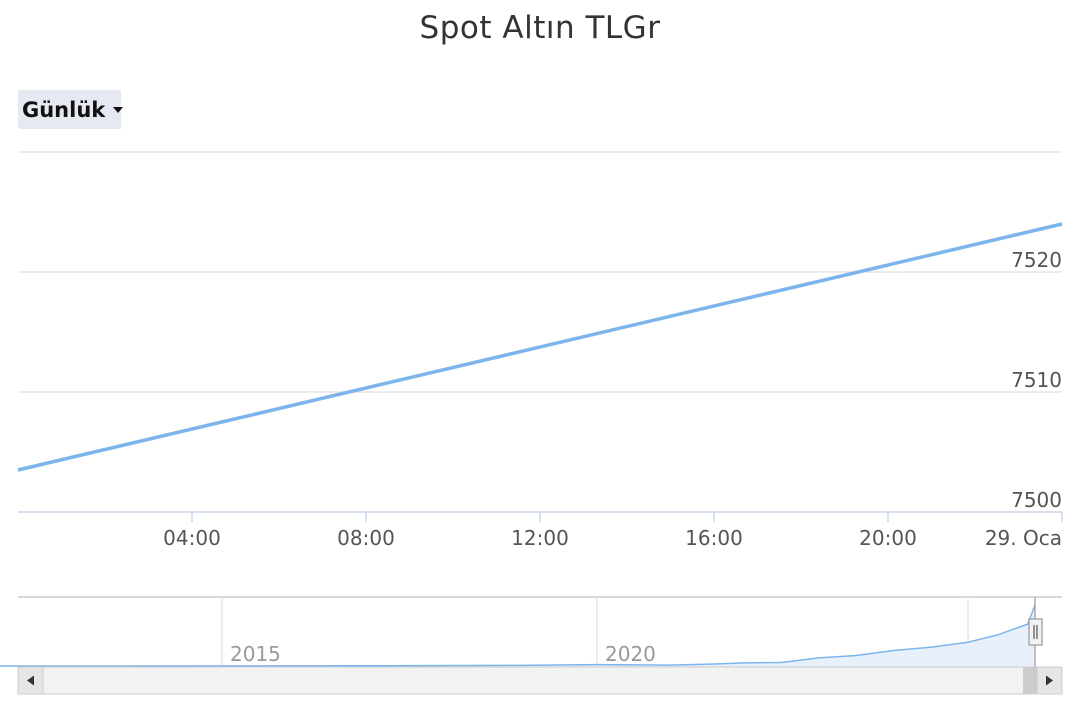  What do you see at coordinates (888, 538) in the screenshot?
I see `x-tick-label: 20:00` at bounding box center [888, 538].